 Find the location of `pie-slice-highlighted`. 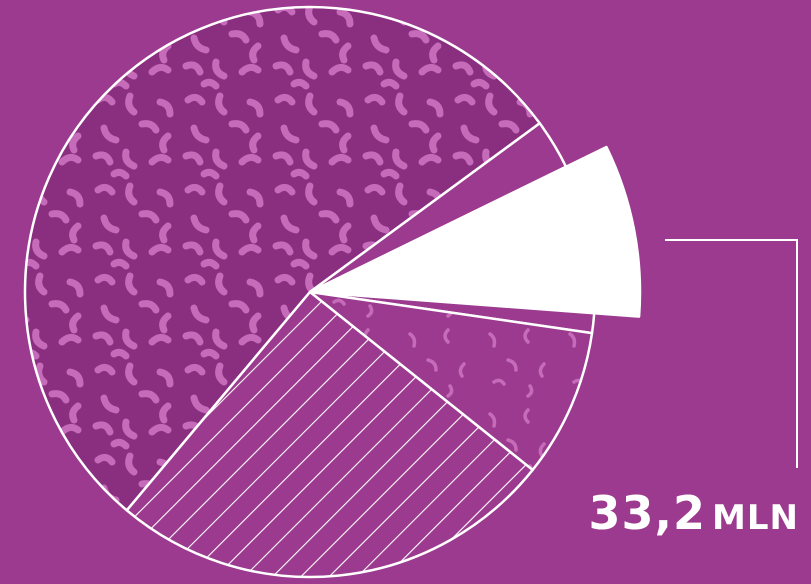

pie-slice-highlighted is located at coordinates (475, 231).